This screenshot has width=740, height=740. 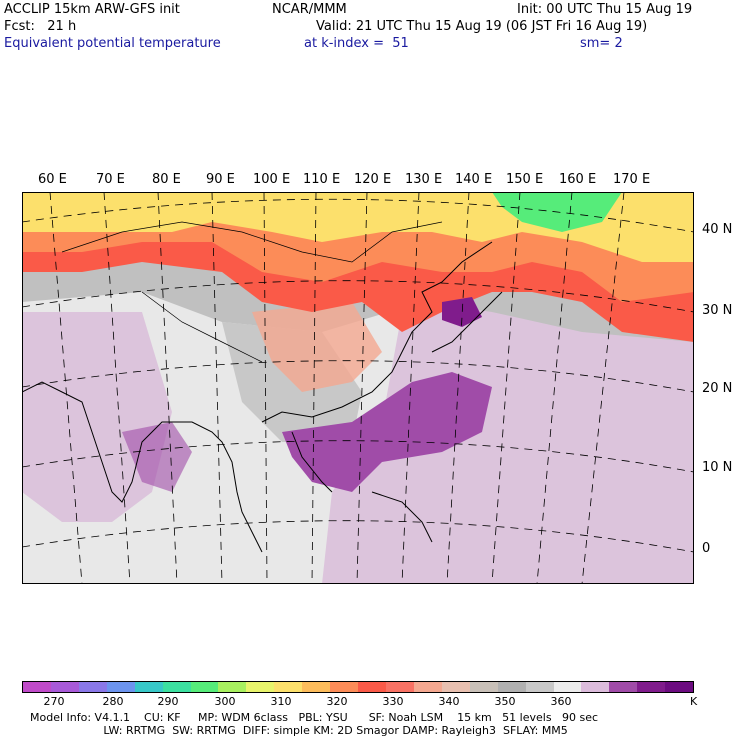 What do you see at coordinates (168, 701) in the screenshot?
I see `colorbar-tick-290: 290` at bounding box center [168, 701].